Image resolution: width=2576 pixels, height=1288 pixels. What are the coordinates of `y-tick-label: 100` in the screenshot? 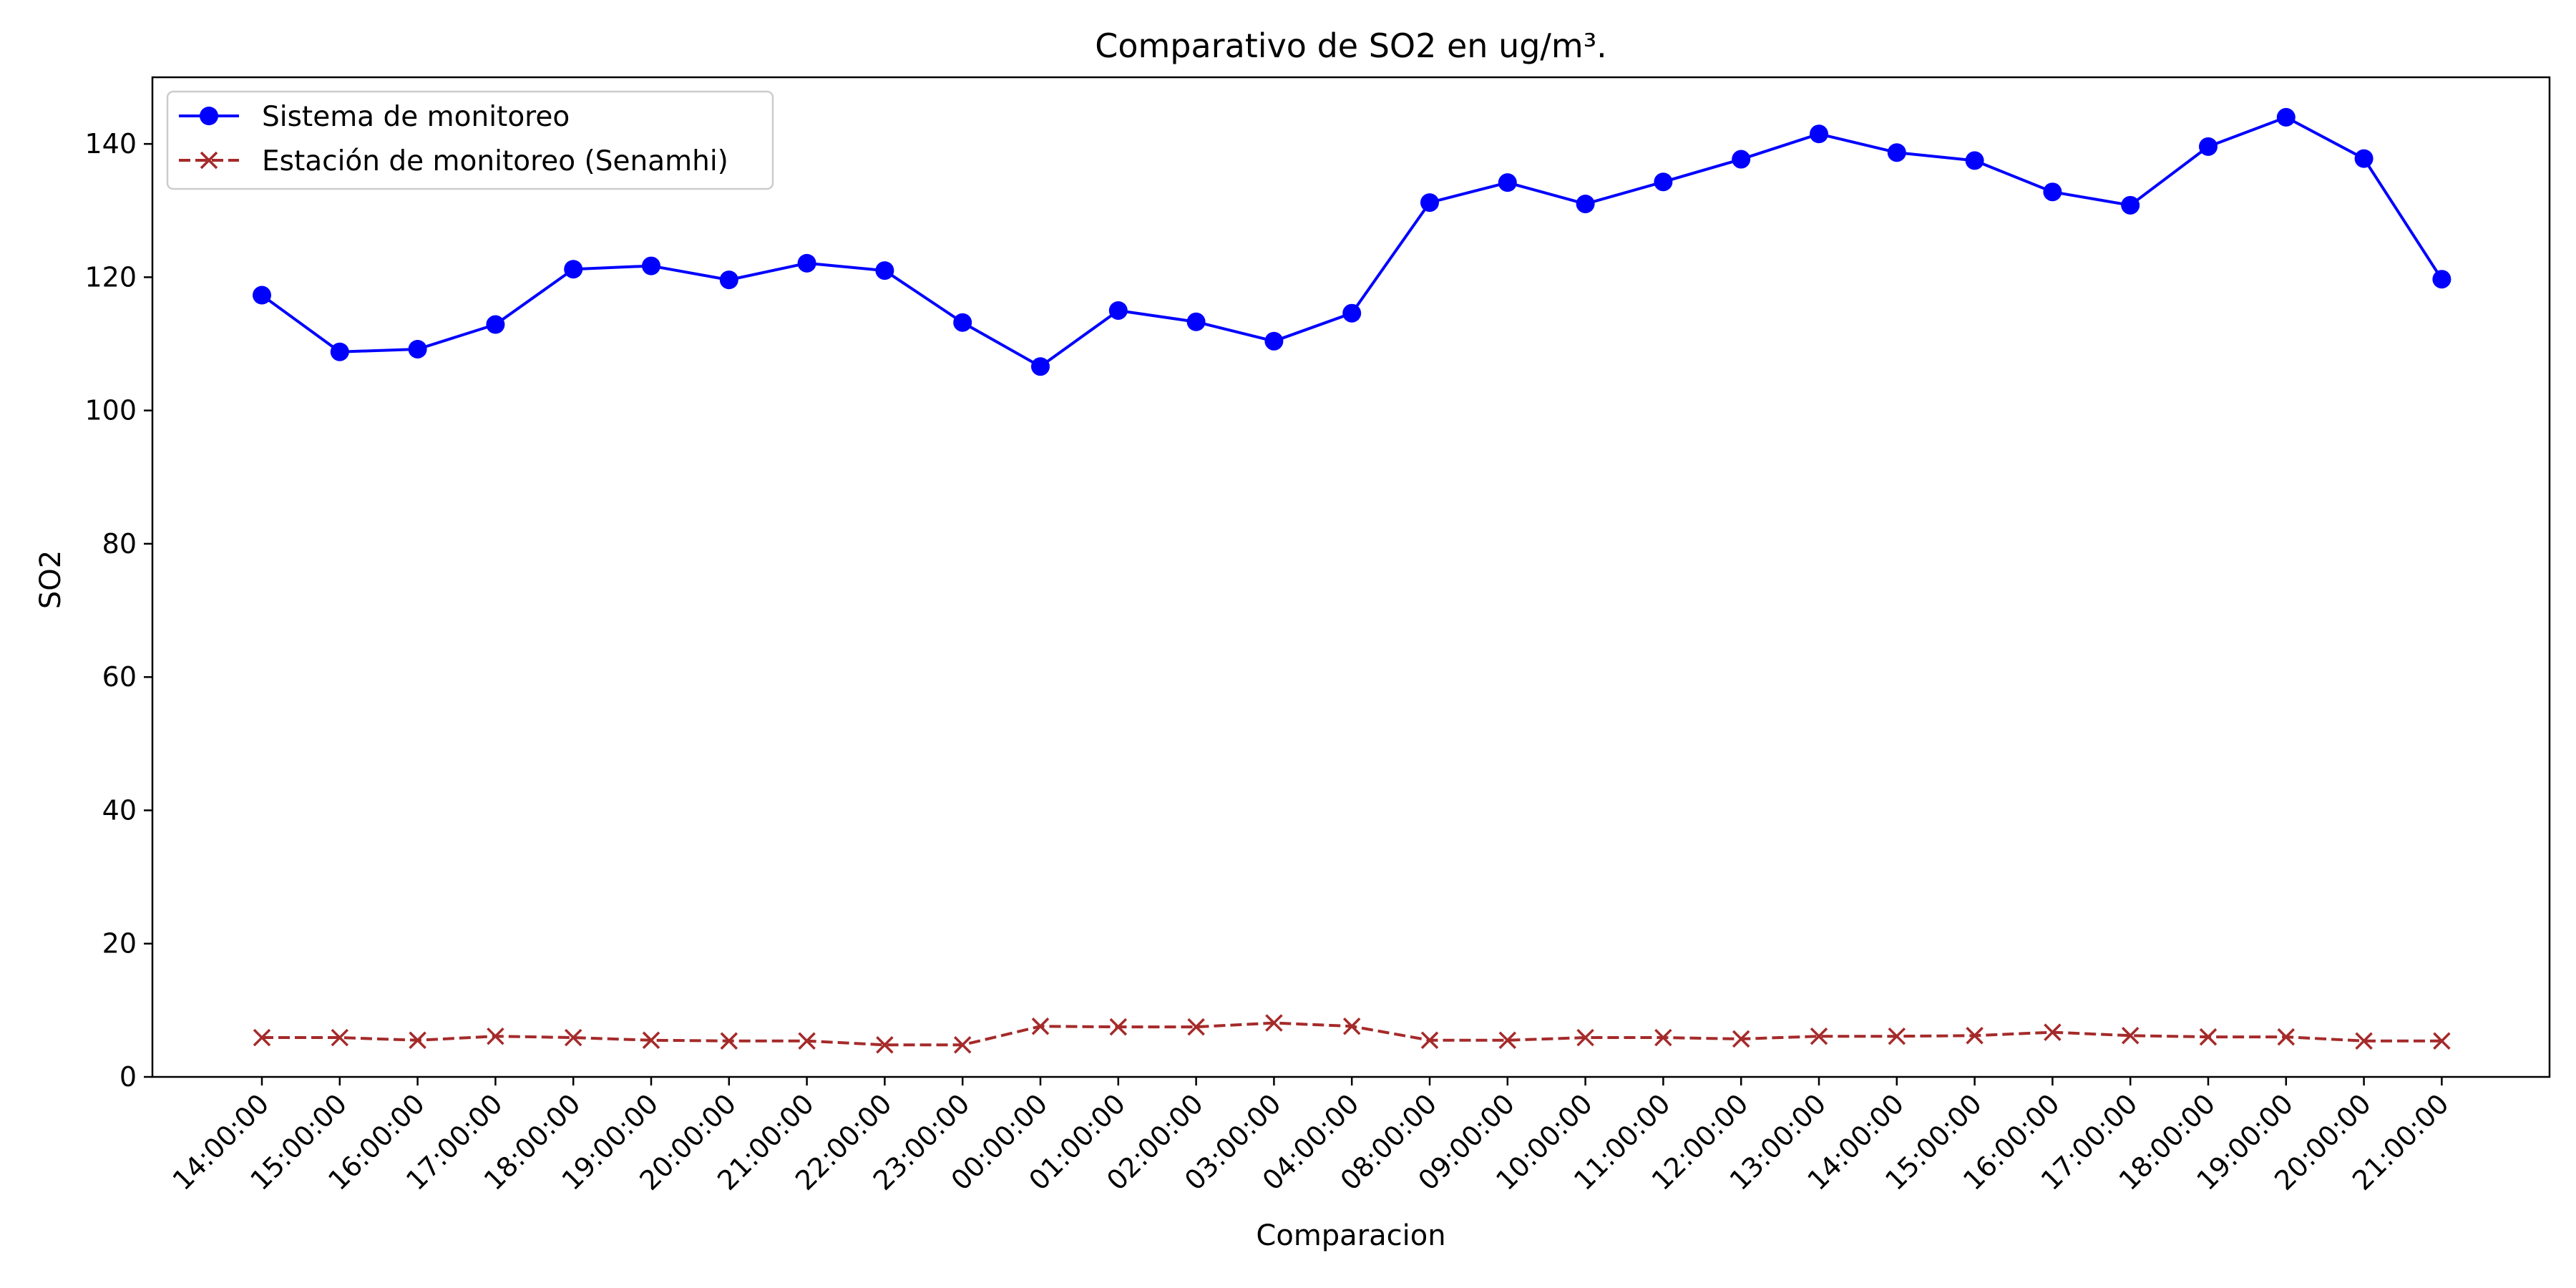 It's located at (110, 410).